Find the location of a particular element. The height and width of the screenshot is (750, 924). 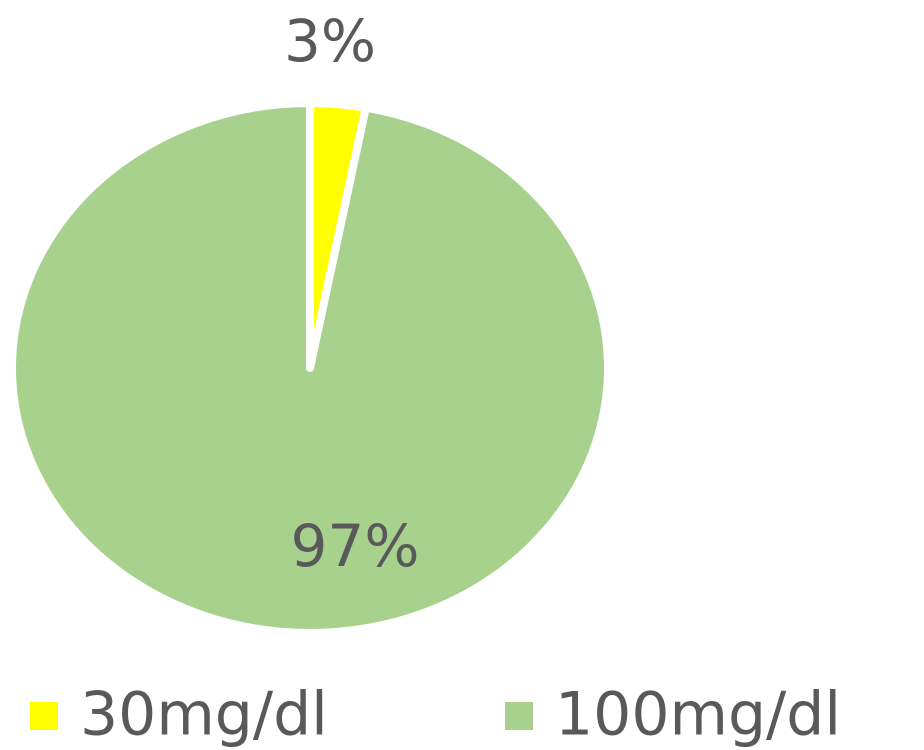

legend-label: 30mg/dl is located at coordinates (204, 715).